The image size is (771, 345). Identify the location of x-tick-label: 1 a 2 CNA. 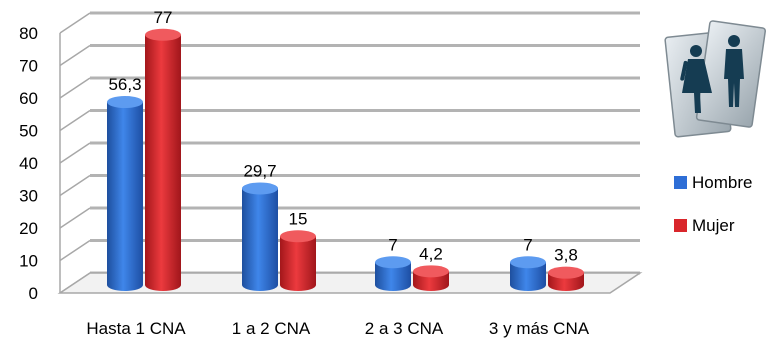
(271, 328).